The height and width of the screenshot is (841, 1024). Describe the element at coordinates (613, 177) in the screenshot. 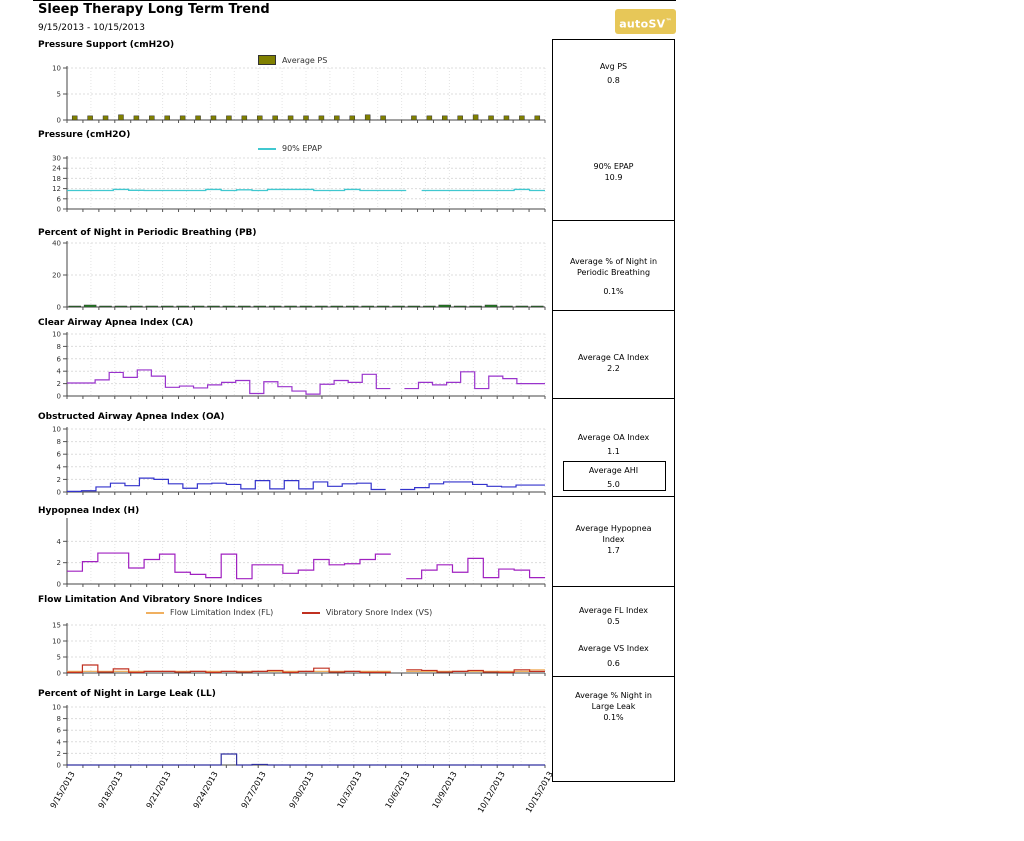

I see `stat-value: 10.9` at that location.